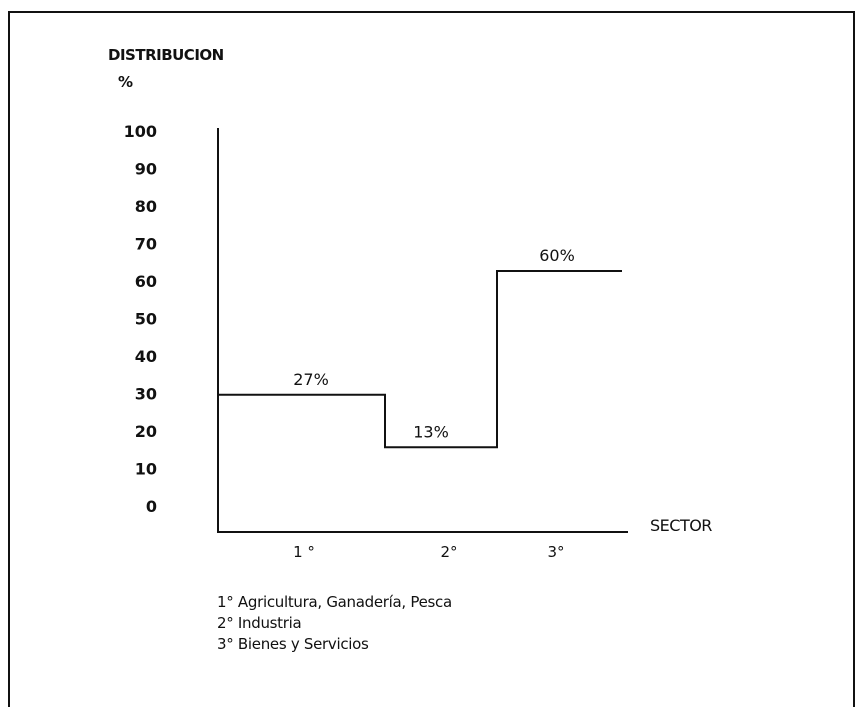 The width and height of the screenshot is (863, 708). I want to click on y-tick-label: 30, so click(146, 394).